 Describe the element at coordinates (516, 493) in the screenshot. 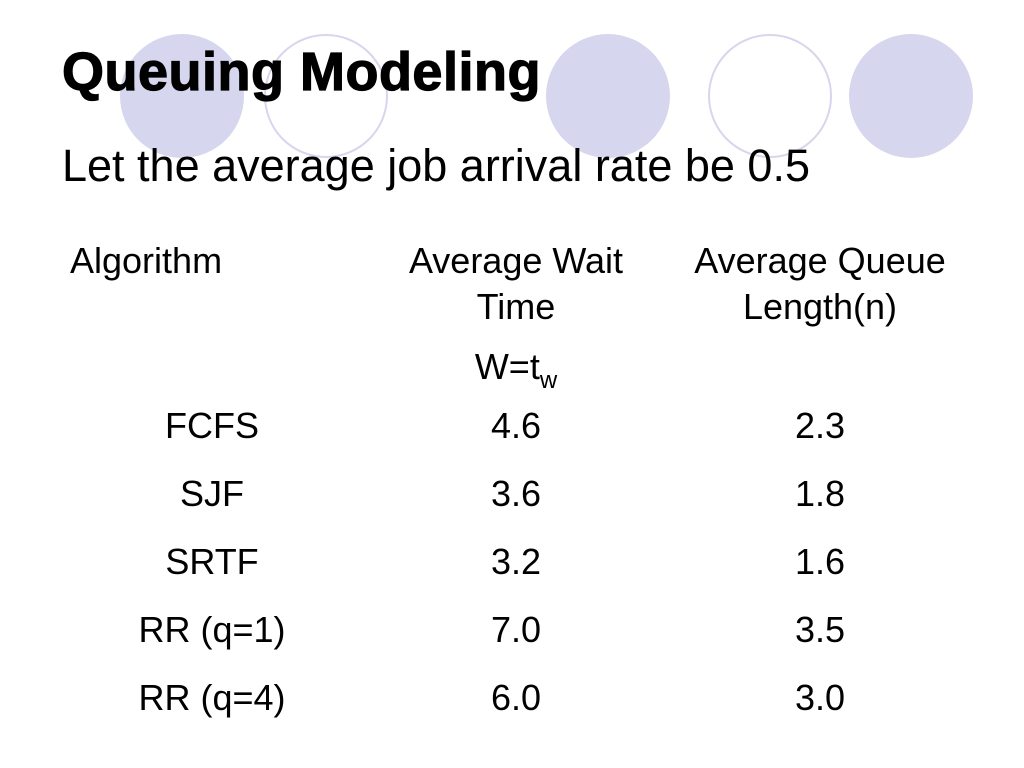

I see `row-2-wait: 3.6` at that location.